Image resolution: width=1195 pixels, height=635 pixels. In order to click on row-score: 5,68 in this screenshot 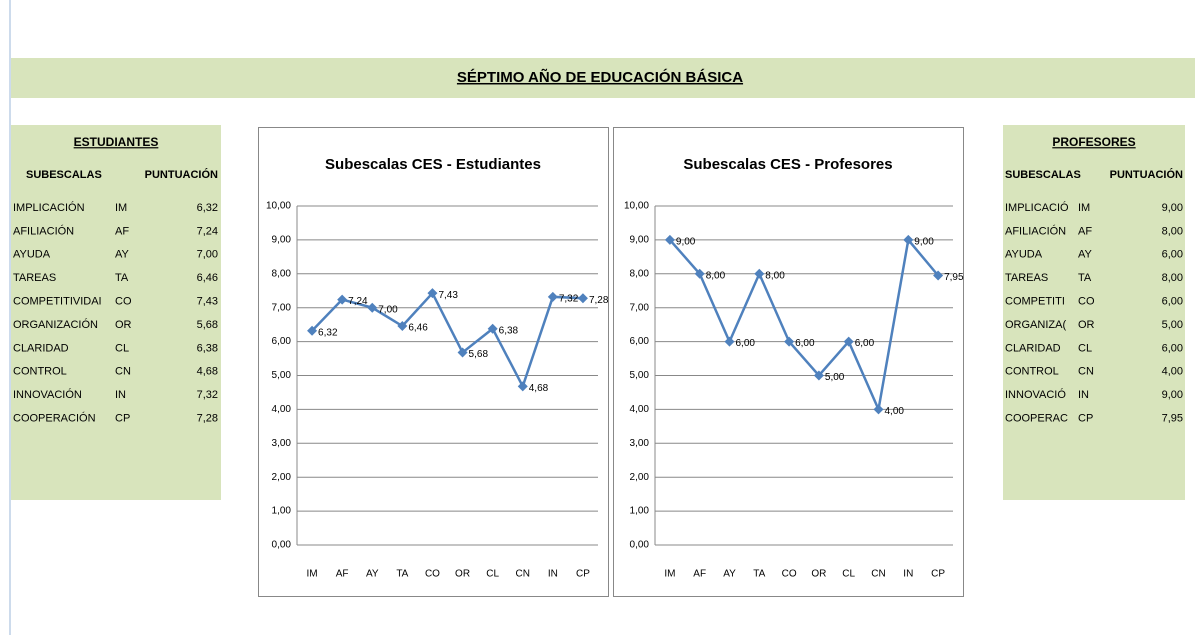, I will do `click(207, 325)`.